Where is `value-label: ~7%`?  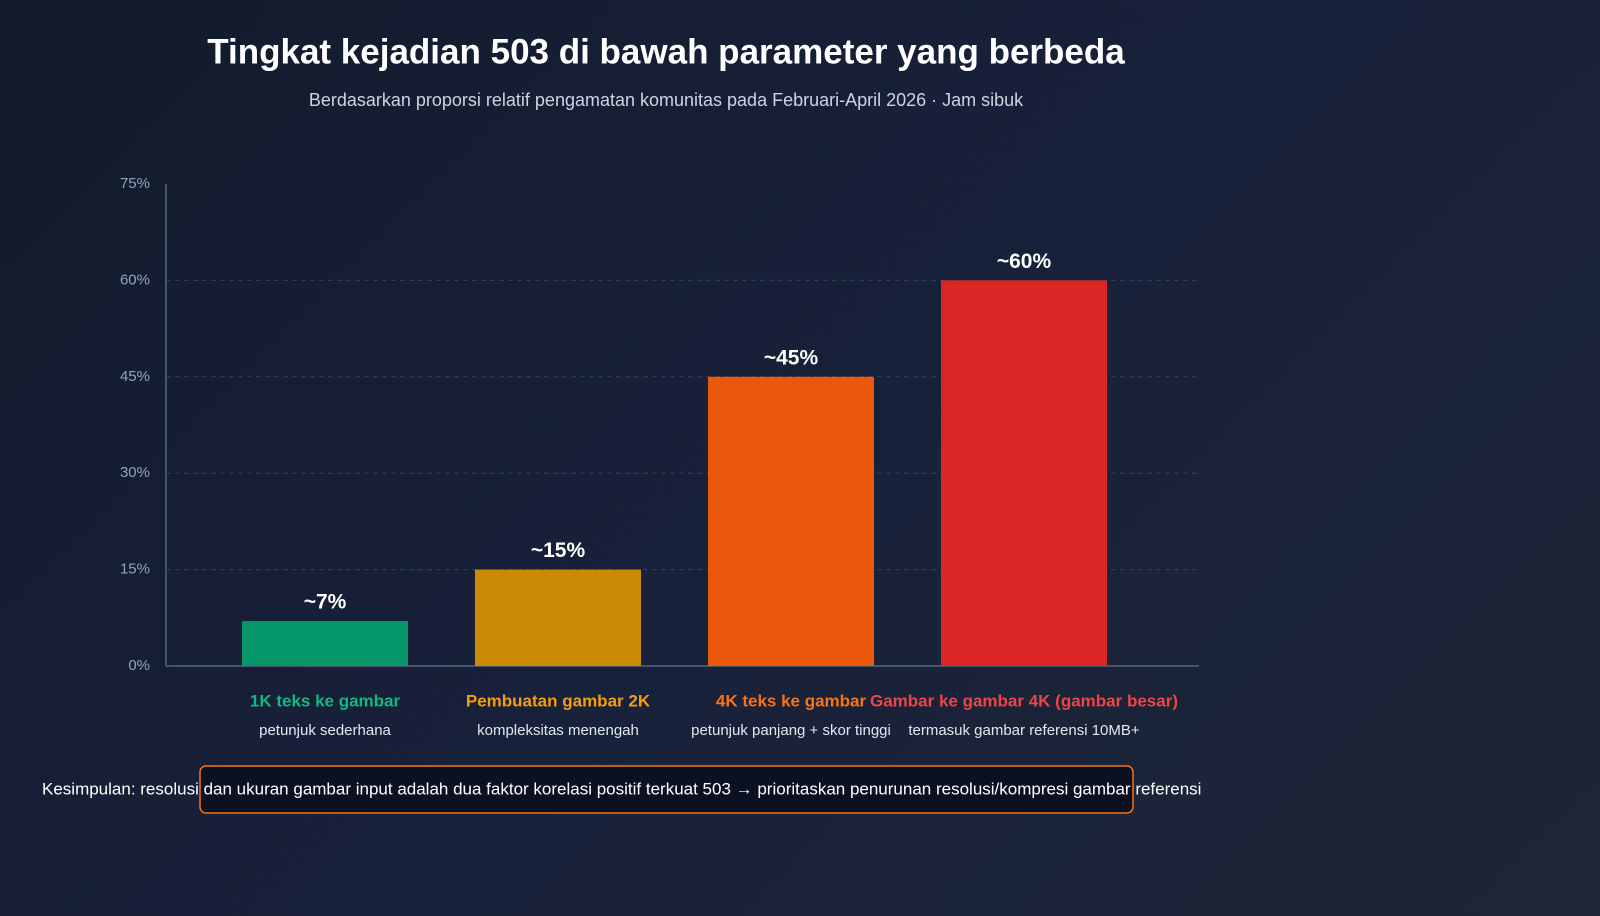 value-label: ~7% is located at coordinates (325, 602).